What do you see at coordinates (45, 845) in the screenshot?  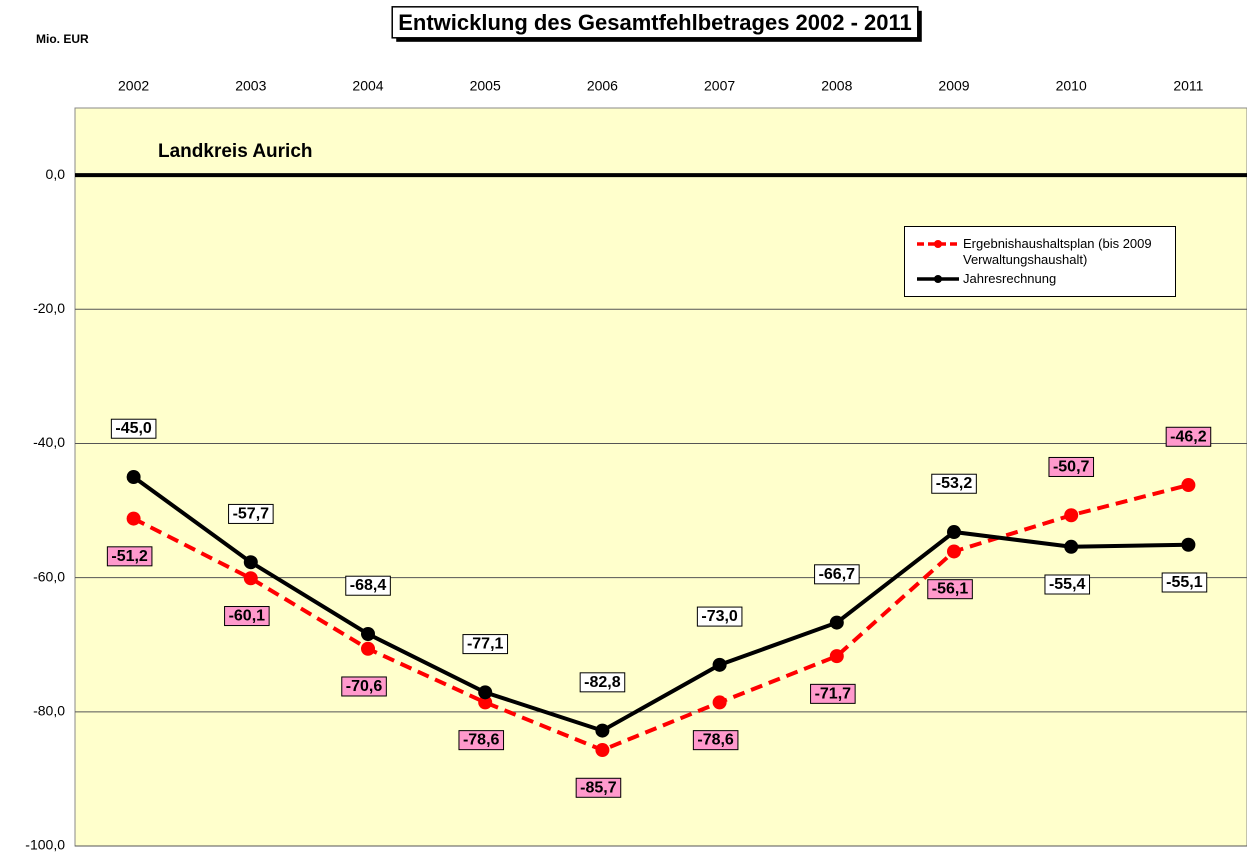 I see `y-tick-label: -100,0` at bounding box center [45, 845].